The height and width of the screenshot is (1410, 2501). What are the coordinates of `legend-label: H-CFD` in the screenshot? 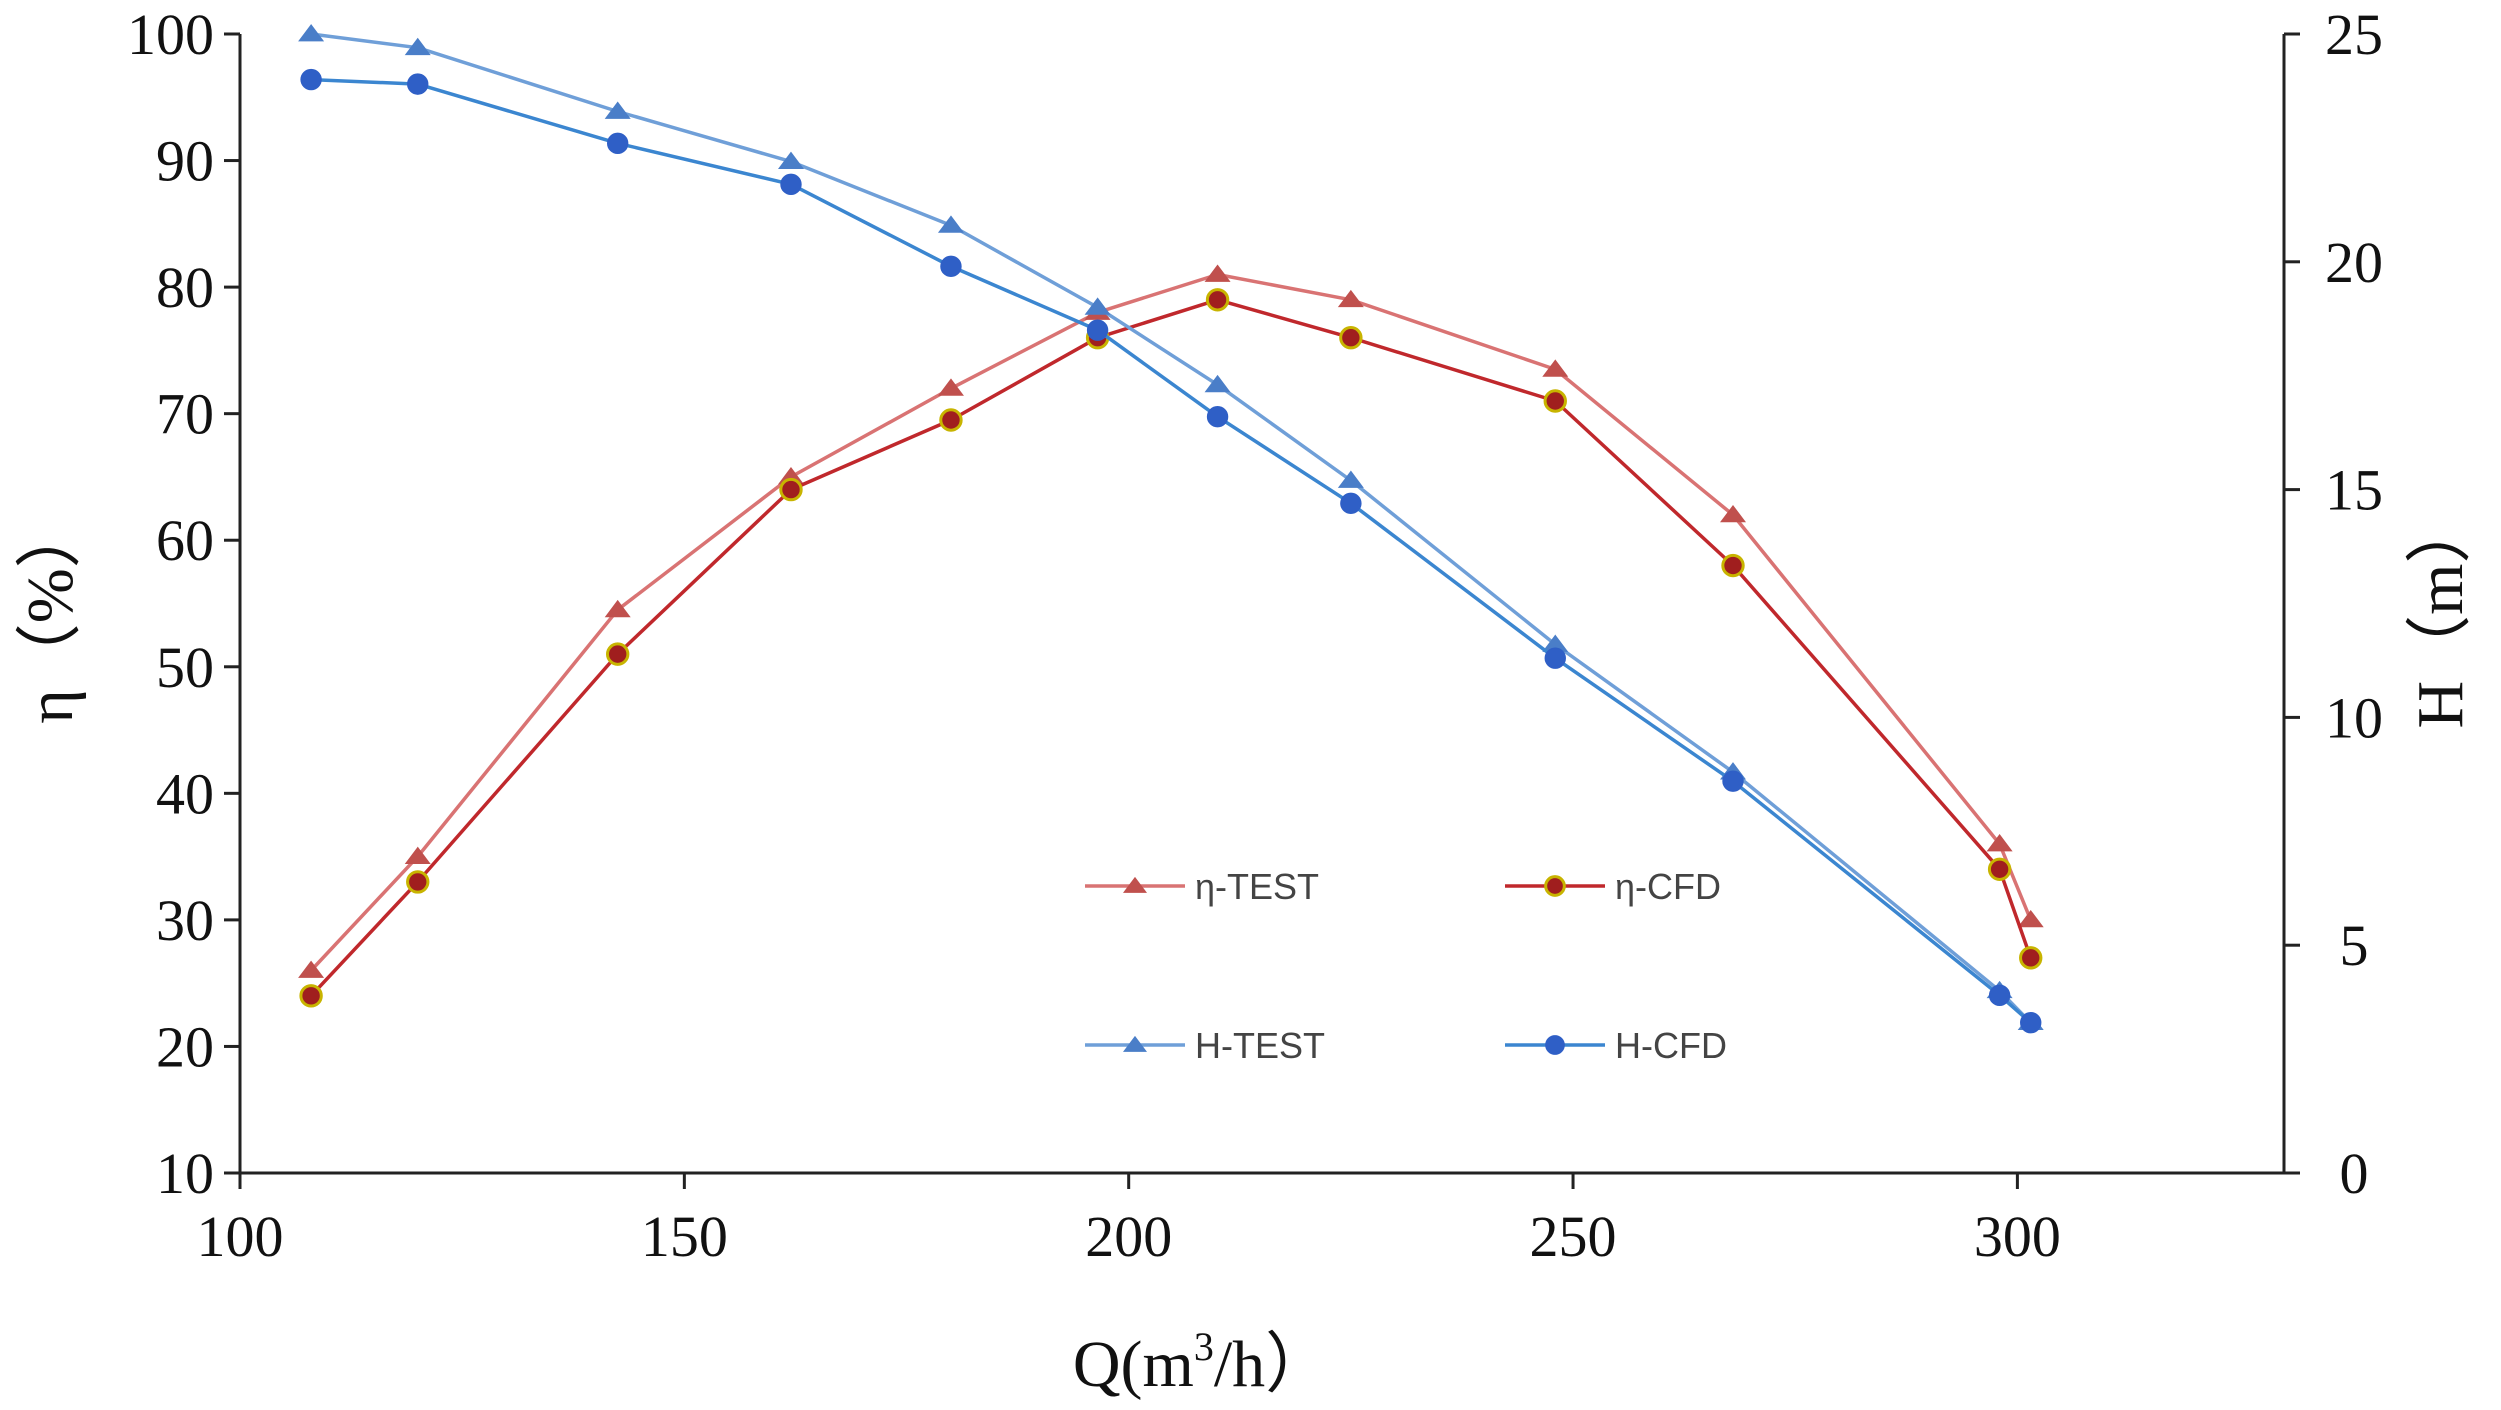 It's located at (1671, 1045).